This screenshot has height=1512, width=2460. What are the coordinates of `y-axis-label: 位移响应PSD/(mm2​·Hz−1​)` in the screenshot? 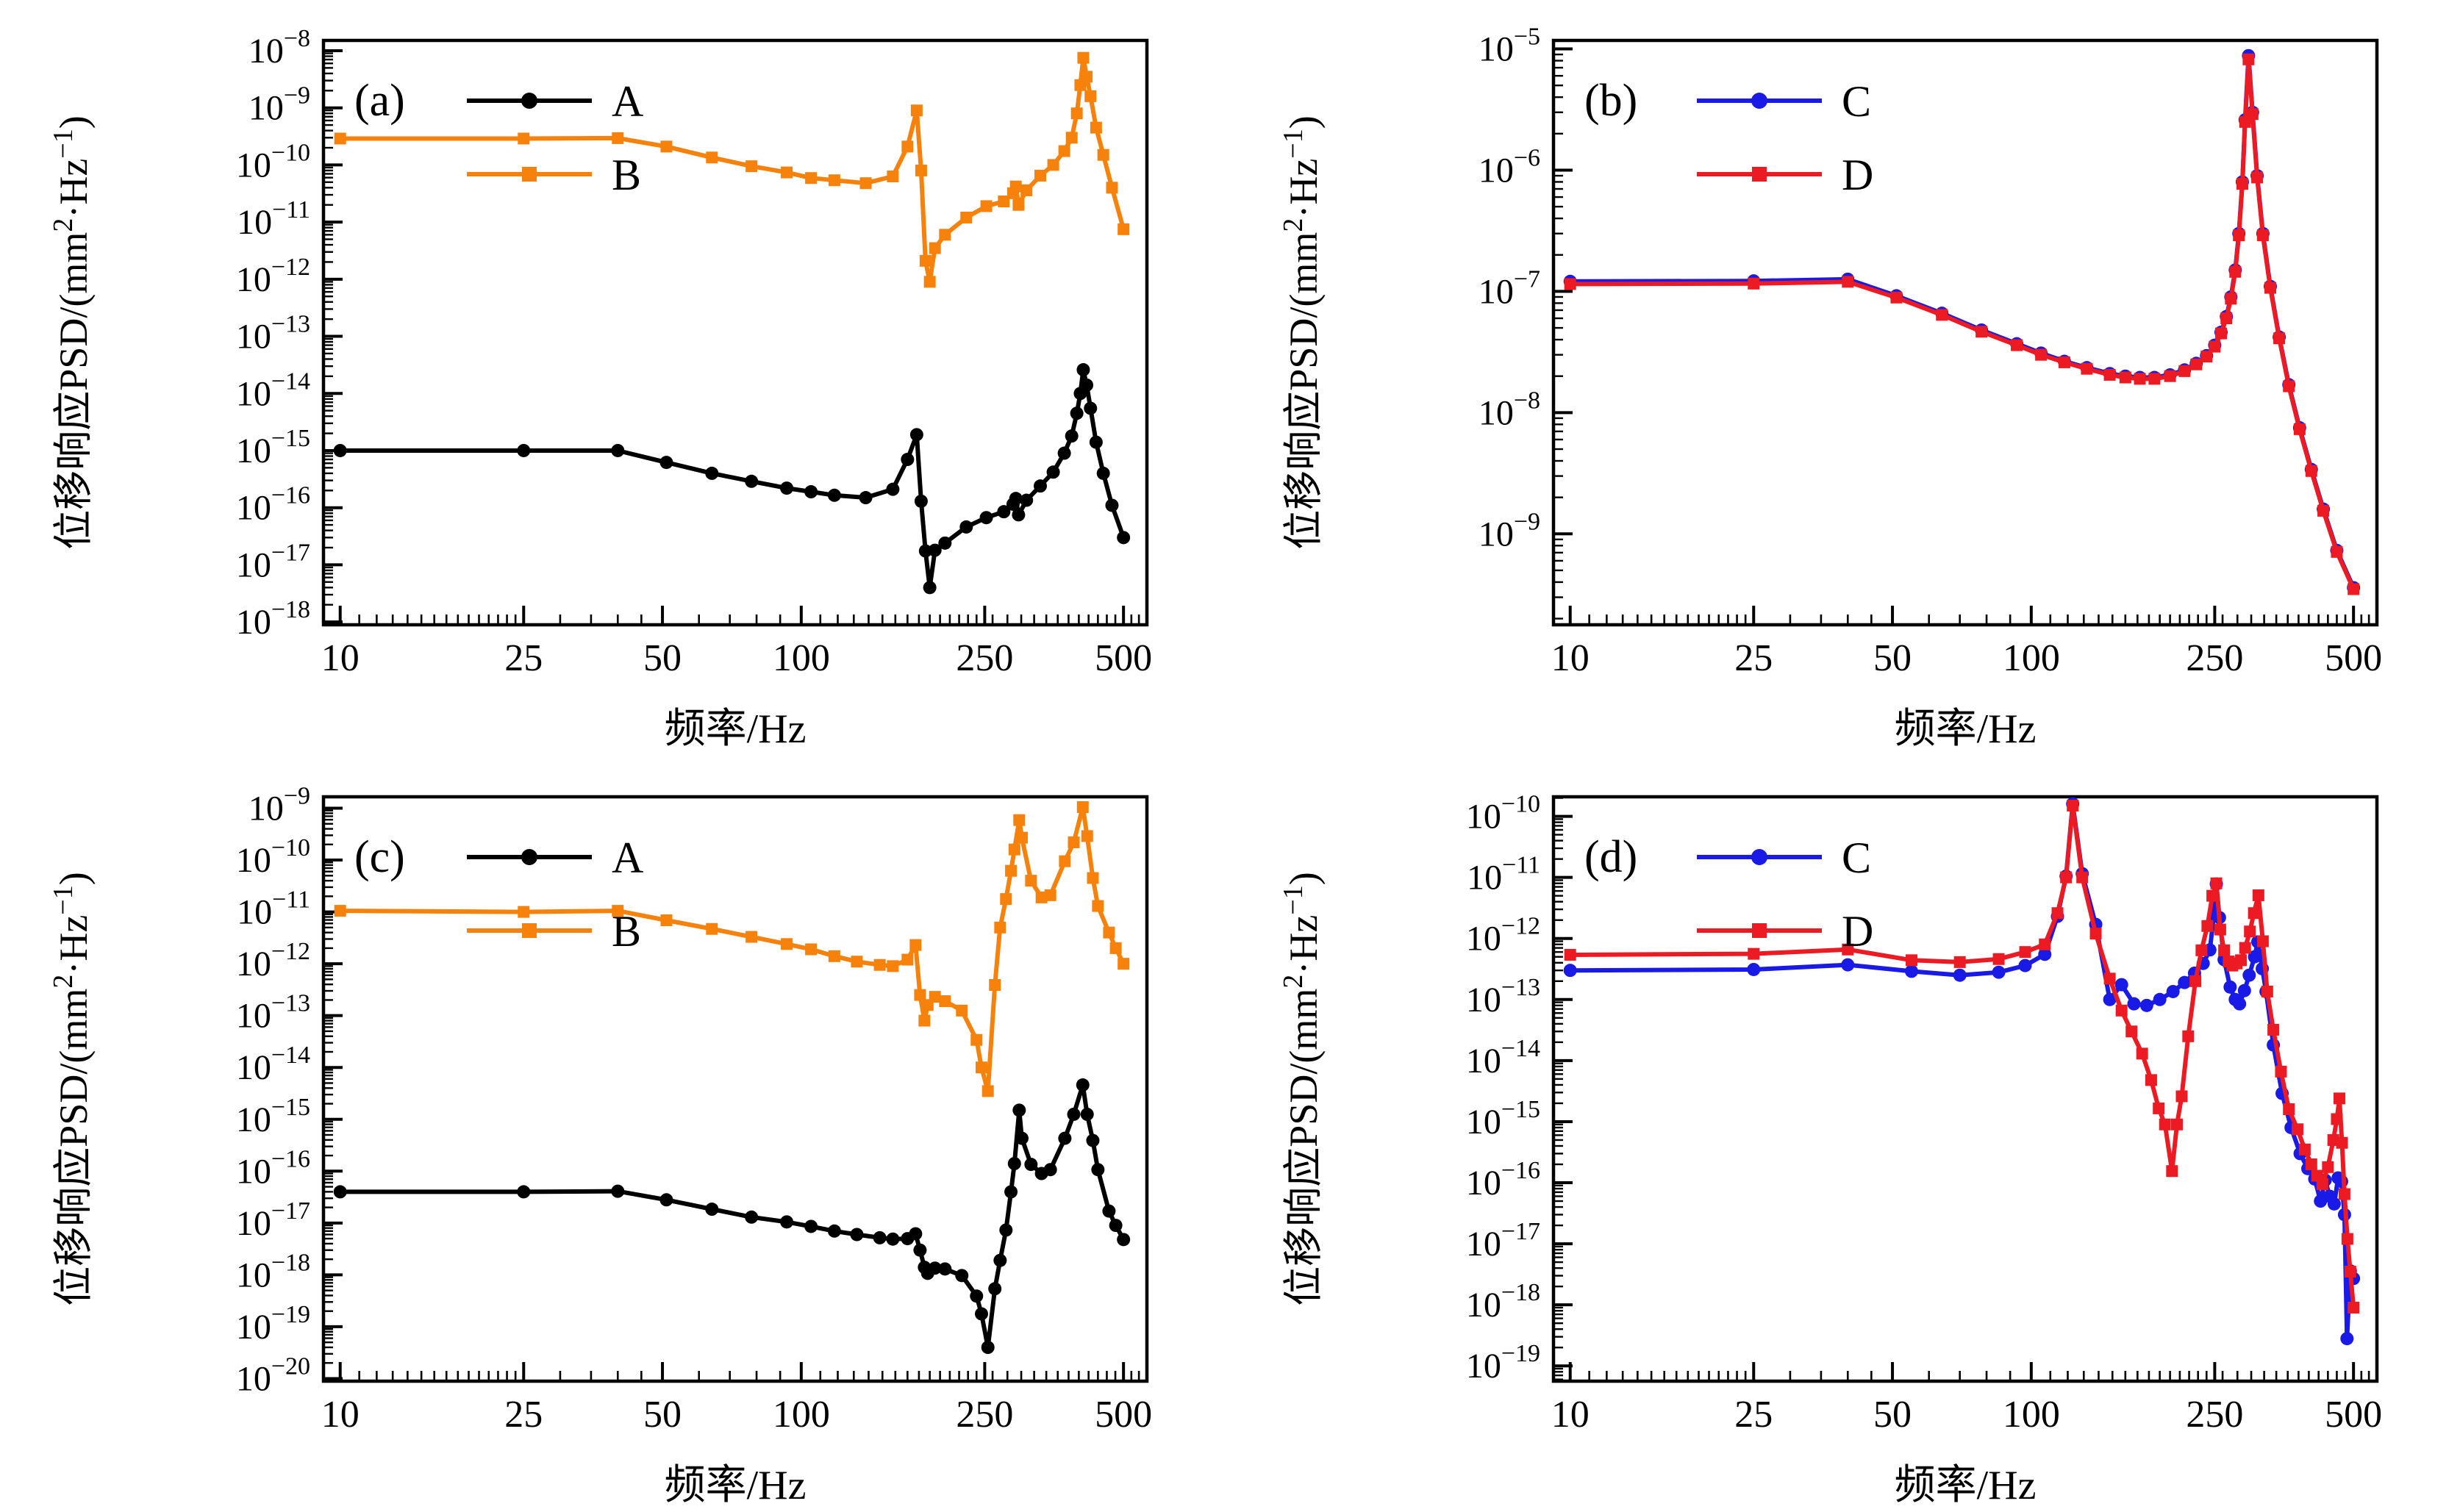 It's located at (1302, 1088).